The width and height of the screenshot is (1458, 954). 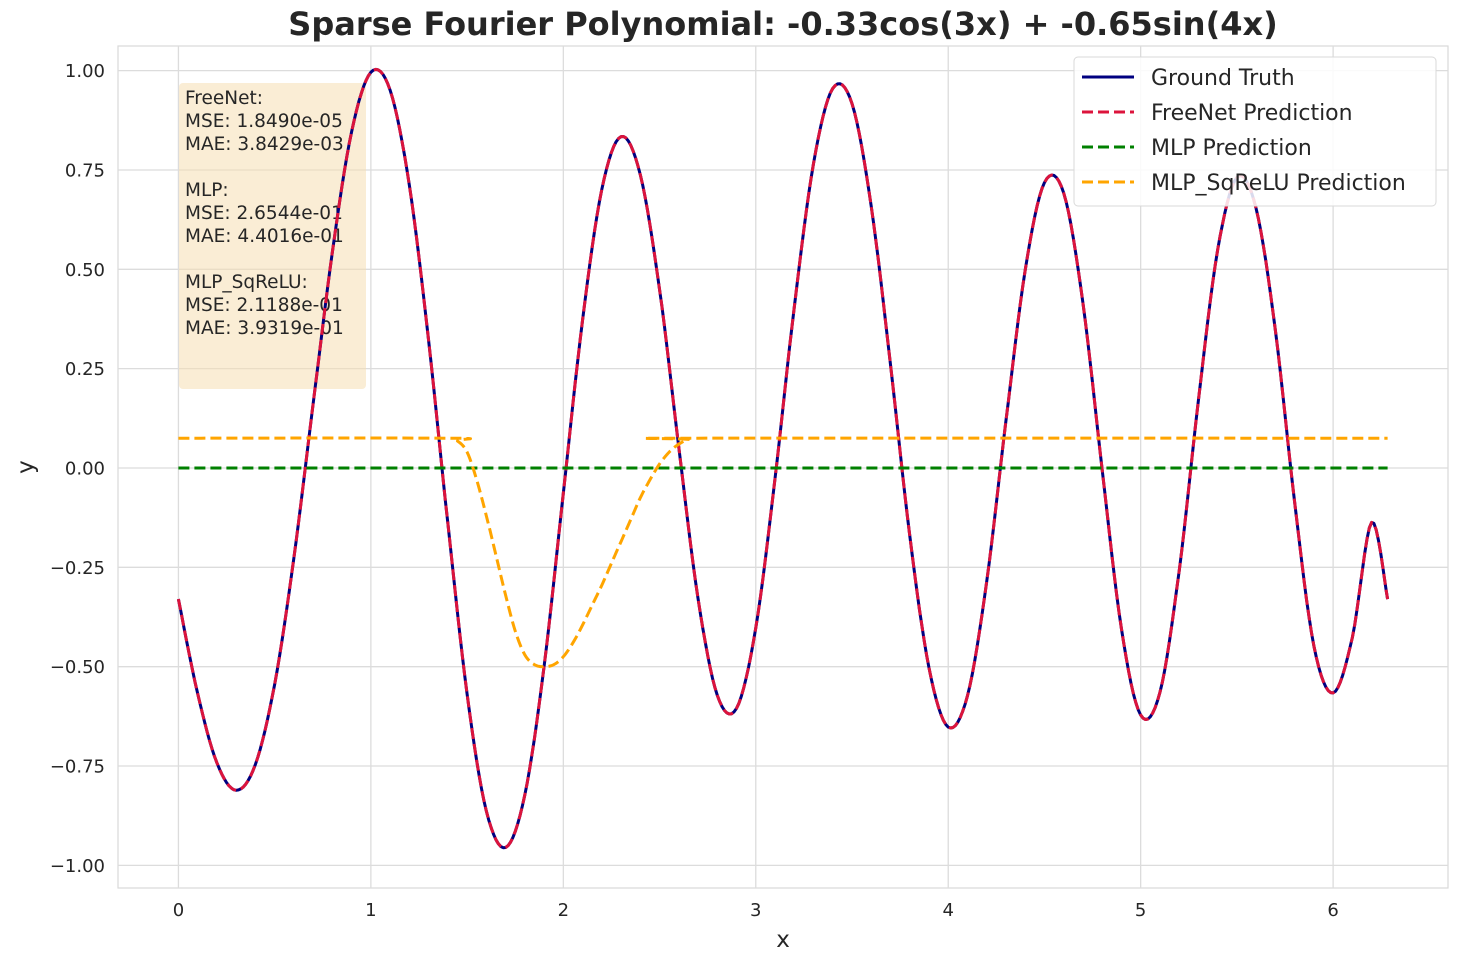 What do you see at coordinates (178, 910) in the screenshot?
I see `x-tick-label: 0` at bounding box center [178, 910].